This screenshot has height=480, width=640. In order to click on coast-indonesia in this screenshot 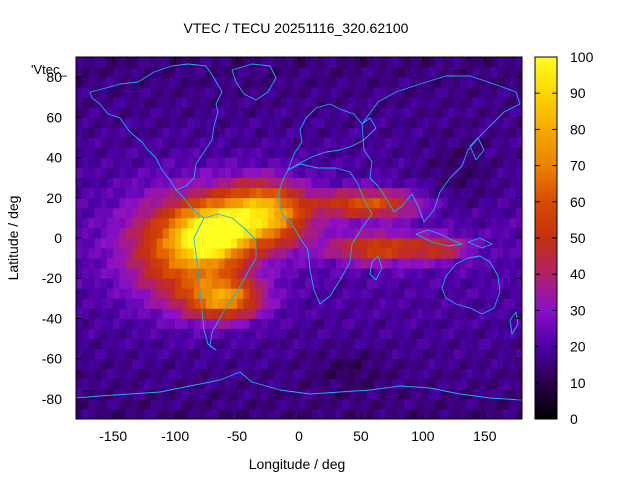, I will do `click(439, 238)`.